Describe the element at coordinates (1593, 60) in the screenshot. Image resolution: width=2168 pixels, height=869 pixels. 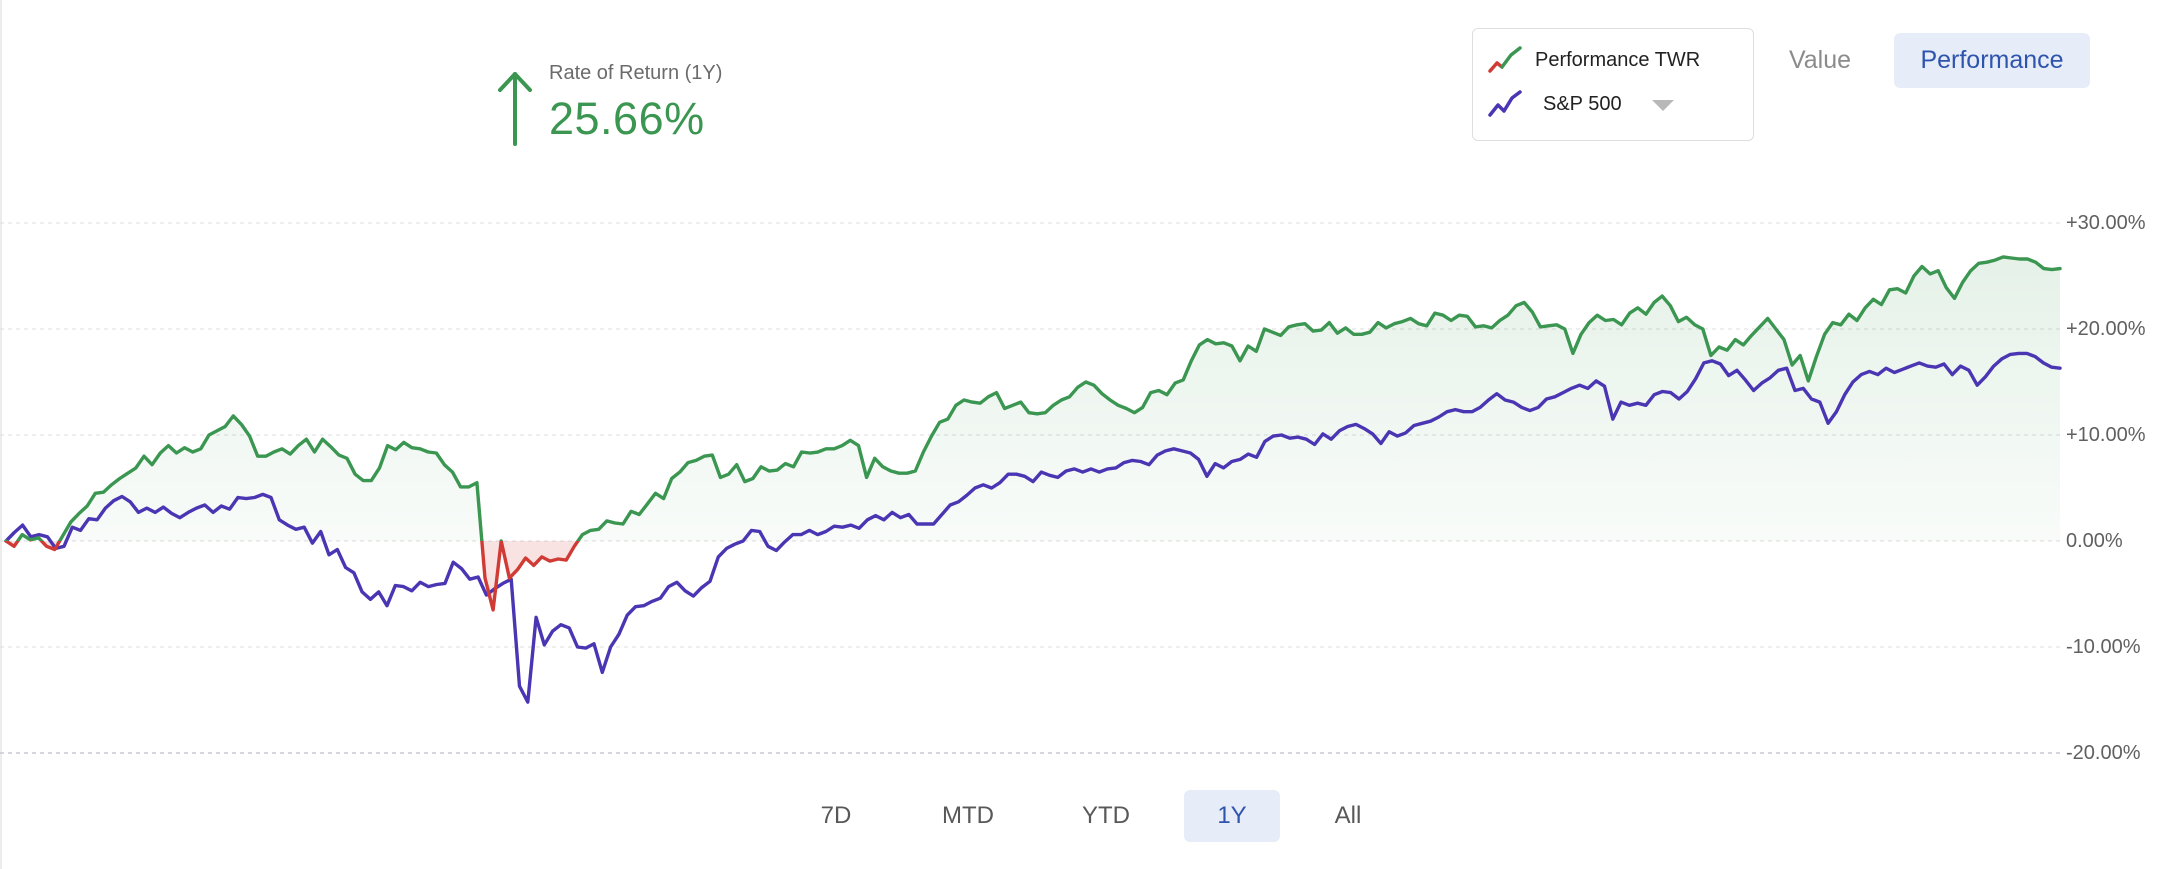
I see `legend-item-performance-twr: Performance TWR` at that location.